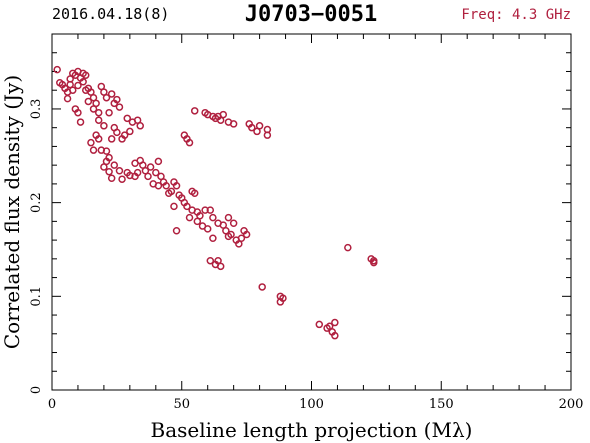  I want to click on observation-date: 2016.04.18(8), so click(110, 14).